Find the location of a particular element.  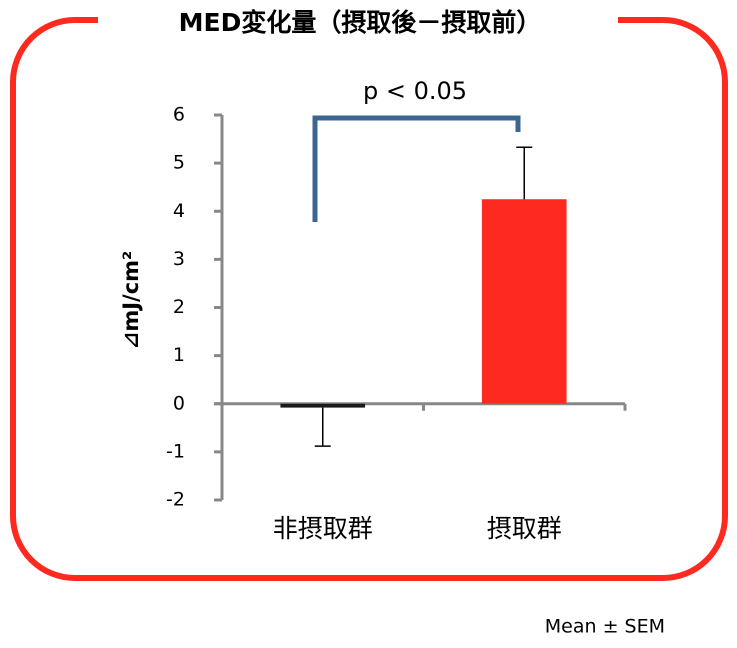

y-tick-label: 1 is located at coordinates (179, 355).